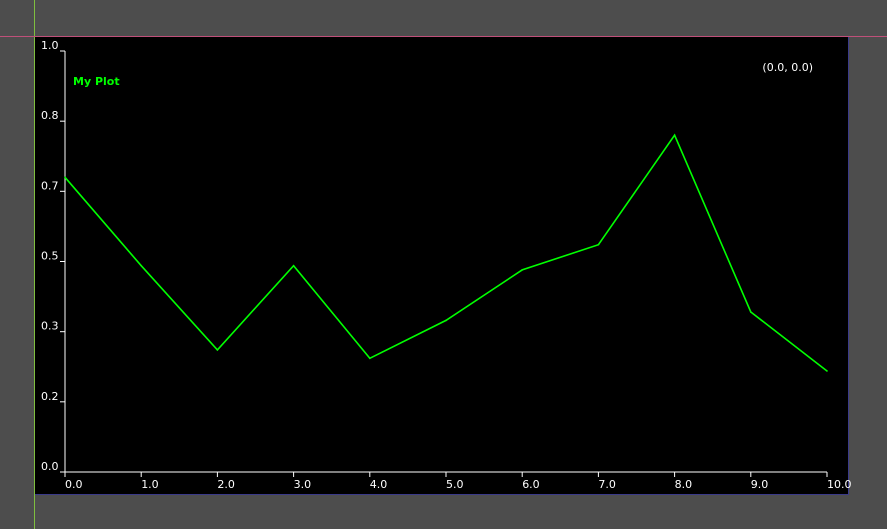  What do you see at coordinates (455, 484) in the screenshot?
I see `x-tick-label: 5.0` at bounding box center [455, 484].